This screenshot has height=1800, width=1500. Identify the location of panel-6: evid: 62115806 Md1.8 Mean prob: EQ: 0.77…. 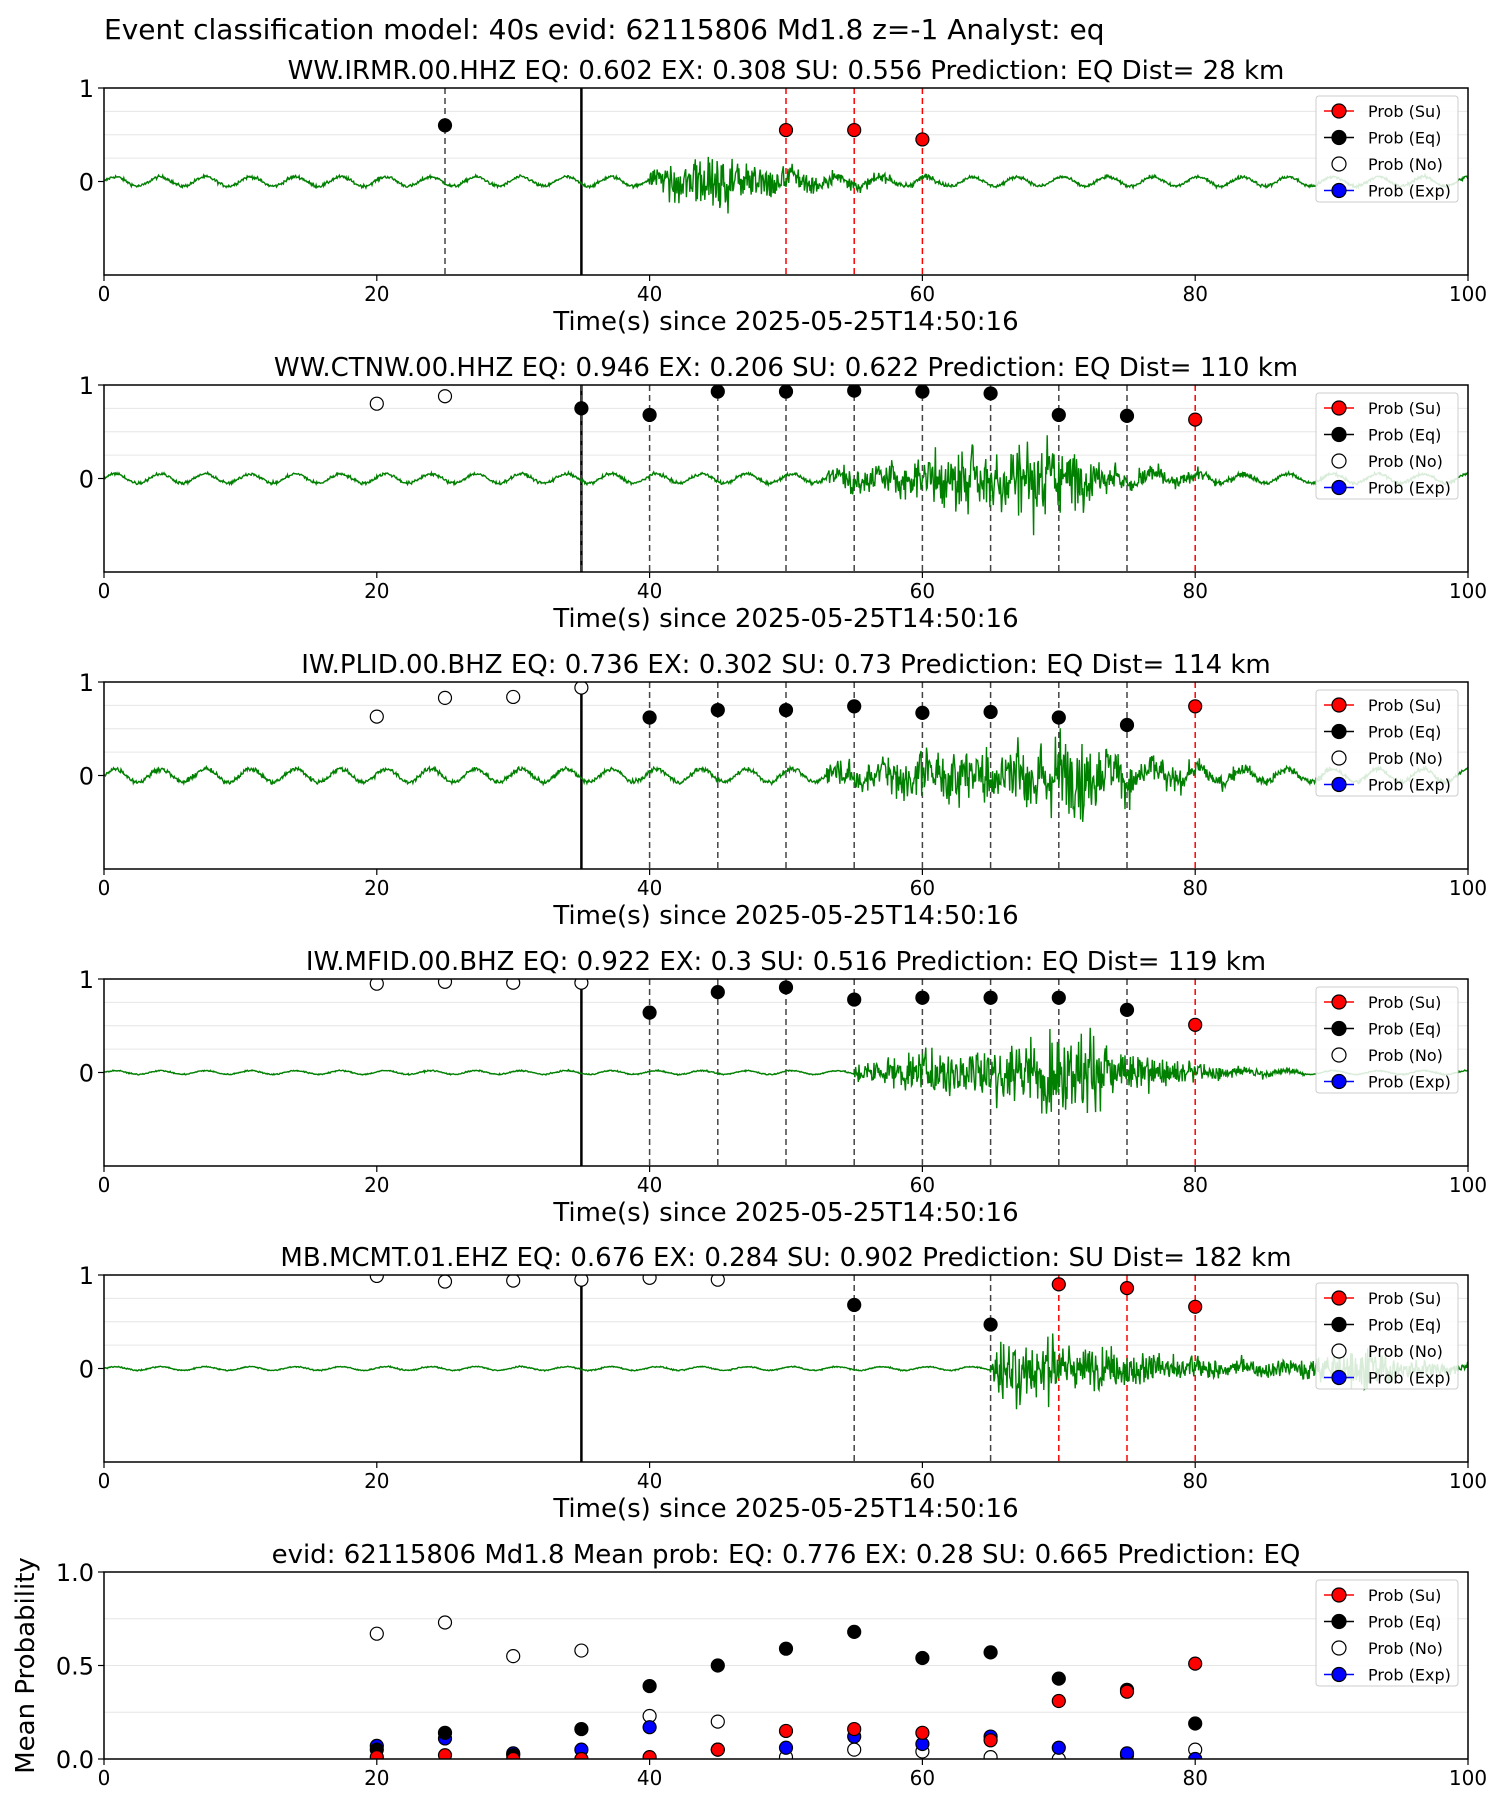
(749, 1665).